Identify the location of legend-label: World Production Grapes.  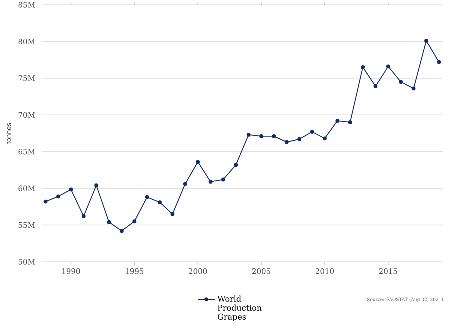
(240, 309).